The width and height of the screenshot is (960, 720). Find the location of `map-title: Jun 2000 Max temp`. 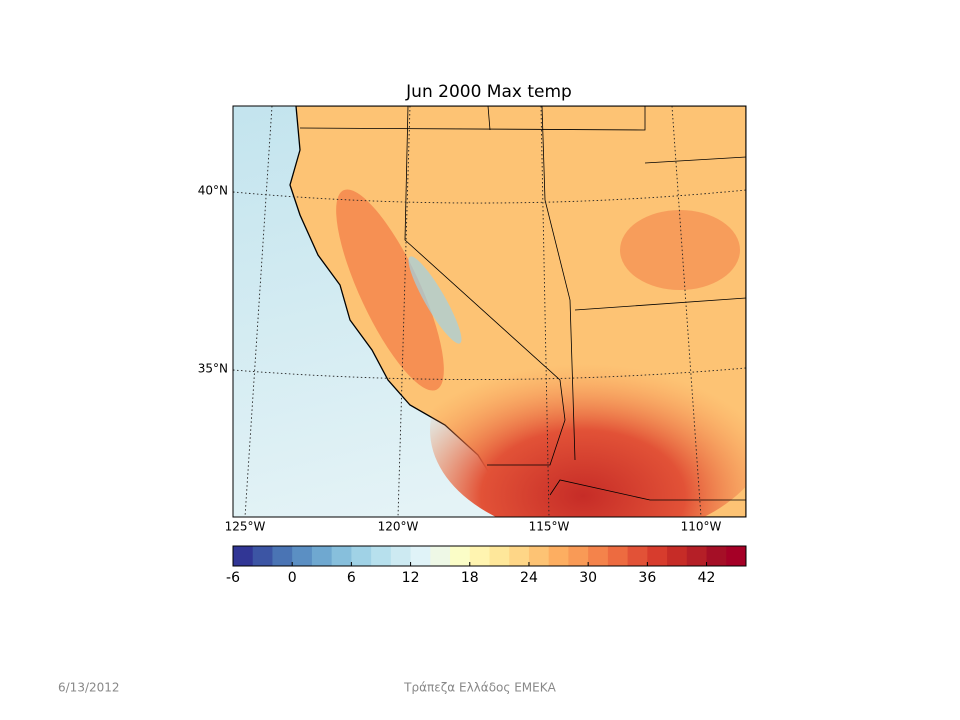

map-title: Jun 2000 Max temp is located at coordinates (488, 92).